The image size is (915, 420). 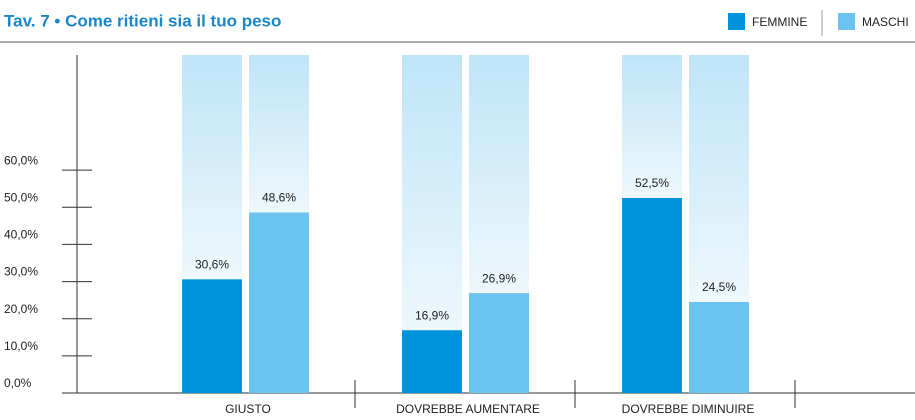 I want to click on value-label: 48,6%, so click(x=279, y=198).